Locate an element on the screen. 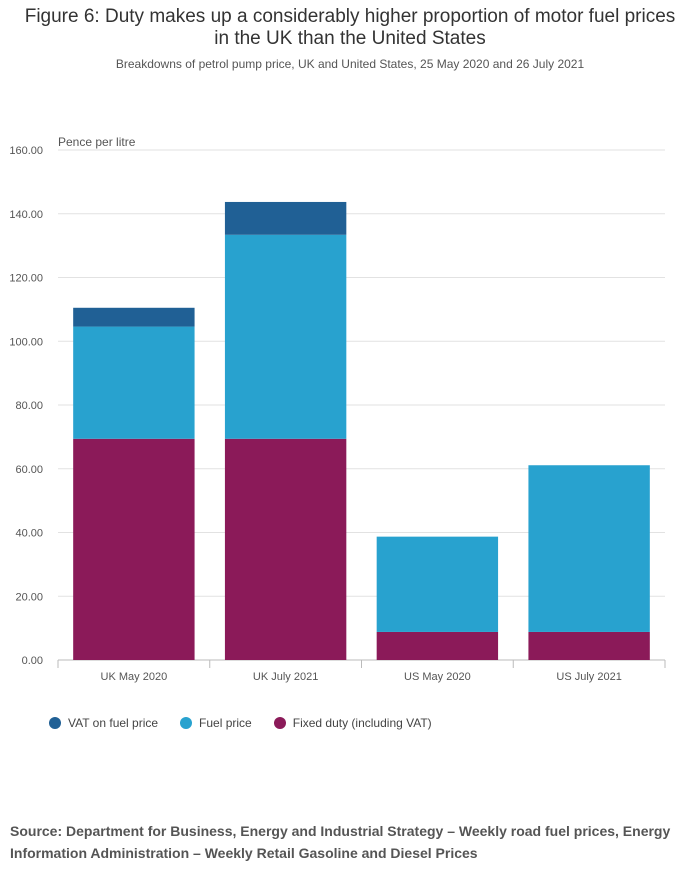 This screenshot has height=882, width=700. legend-item: VAT on fuel price is located at coordinates (103, 723).